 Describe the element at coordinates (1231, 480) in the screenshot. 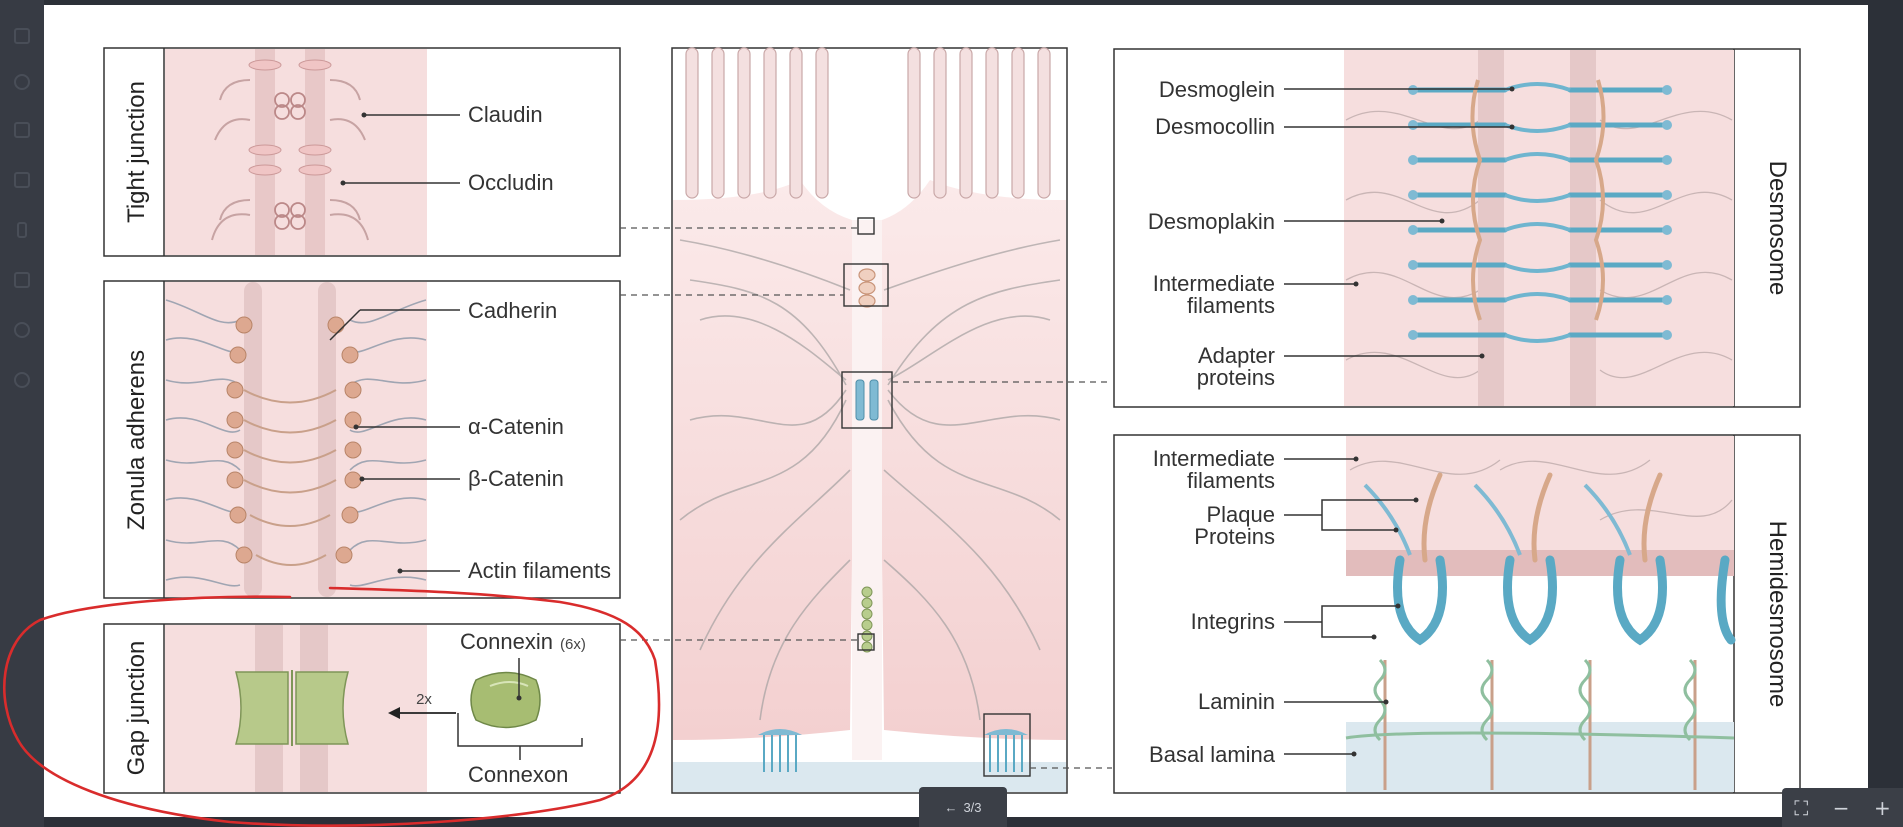

I see `hemi-filaments-label: filaments` at that location.